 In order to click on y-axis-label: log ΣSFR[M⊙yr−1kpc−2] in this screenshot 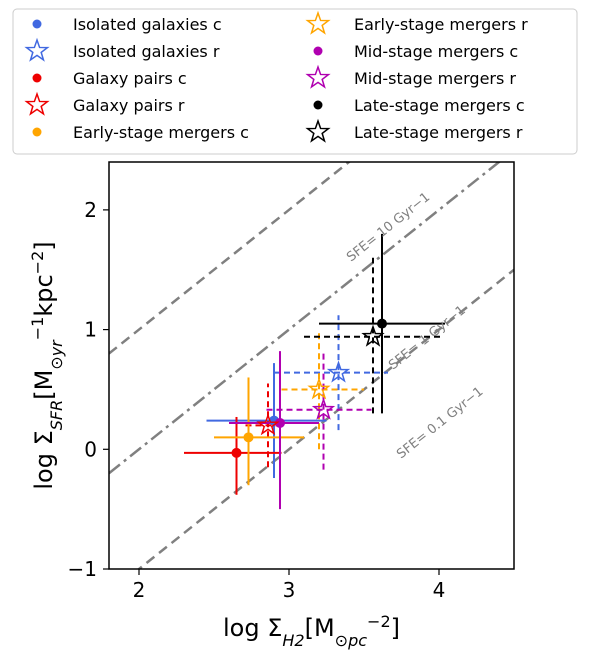, I will do `click(47, 365)`.